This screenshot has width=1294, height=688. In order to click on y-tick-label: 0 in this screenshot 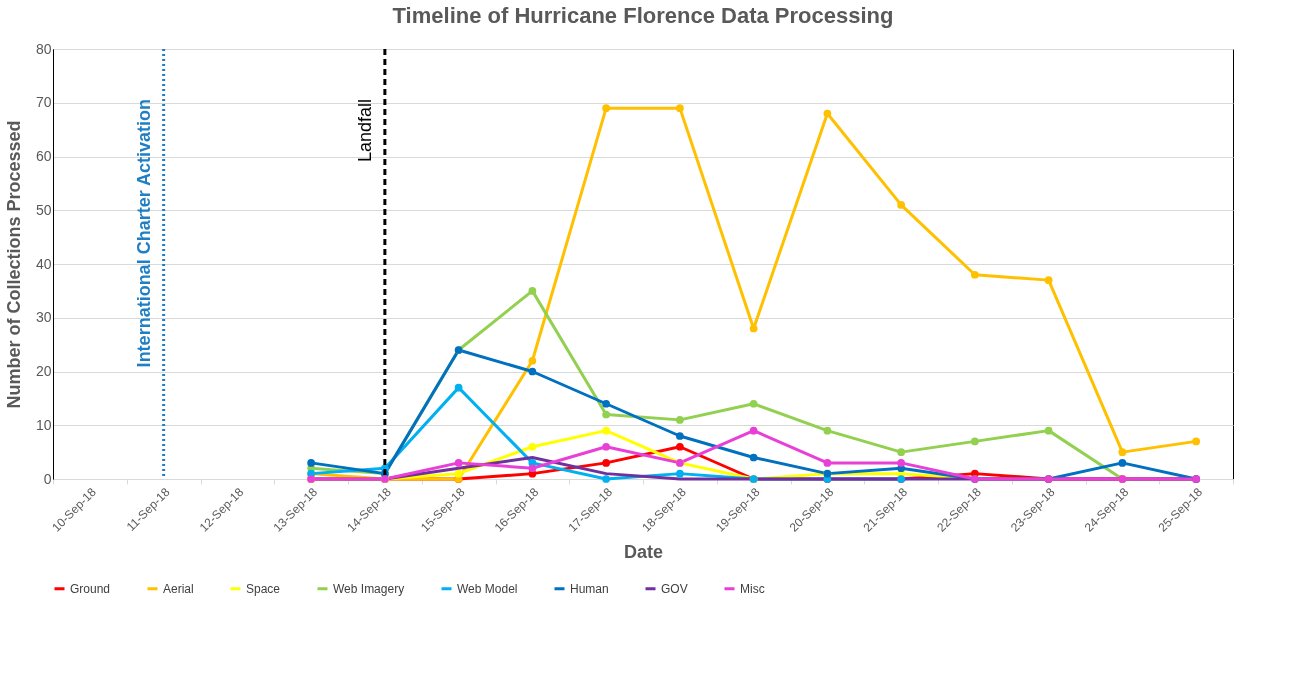, I will do `click(47, 478)`.